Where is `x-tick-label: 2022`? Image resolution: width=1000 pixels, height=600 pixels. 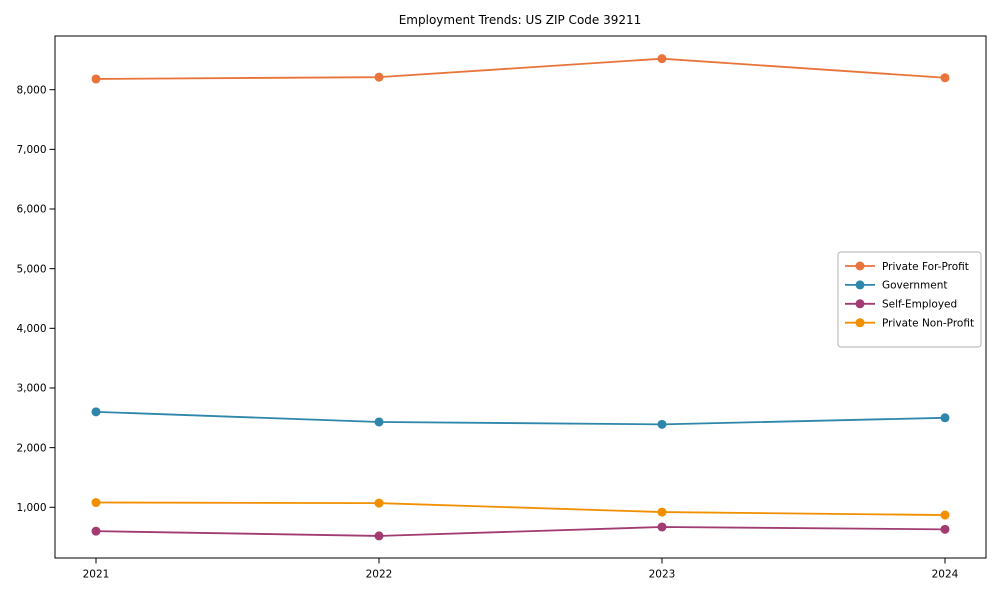 x-tick-label: 2022 is located at coordinates (379, 575).